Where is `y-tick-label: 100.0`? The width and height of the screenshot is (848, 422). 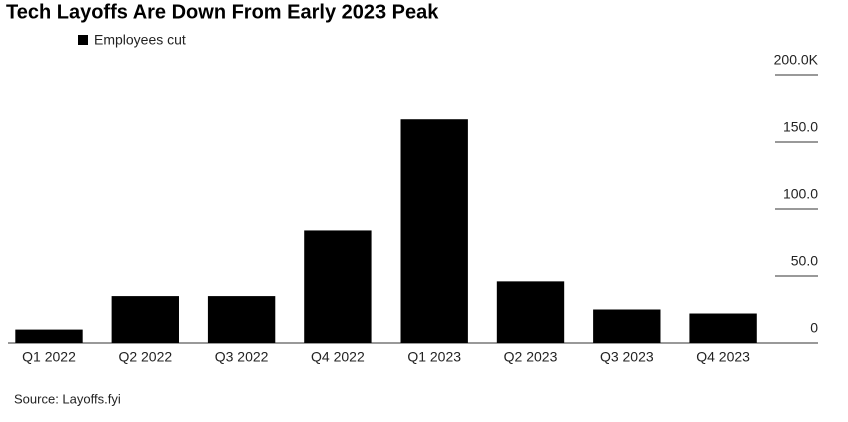
y-tick-label: 100.0 is located at coordinates (800, 194).